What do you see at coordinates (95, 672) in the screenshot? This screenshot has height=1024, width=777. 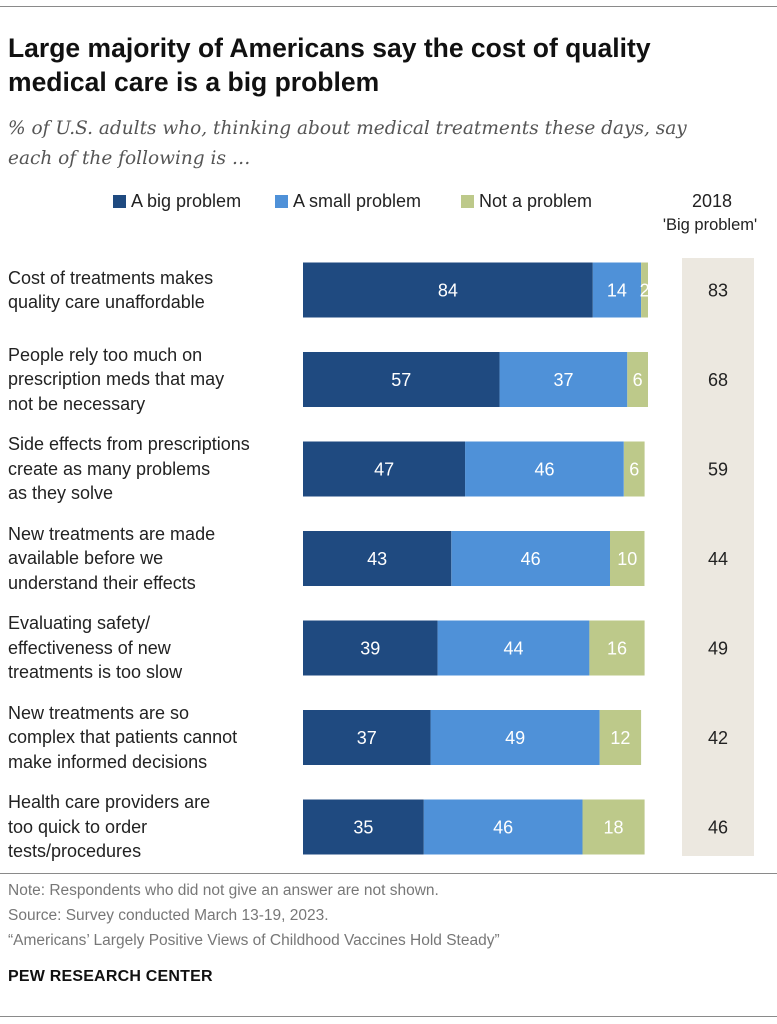 I see `category-label-5-line-3: treatments is too slow` at bounding box center [95, 672].